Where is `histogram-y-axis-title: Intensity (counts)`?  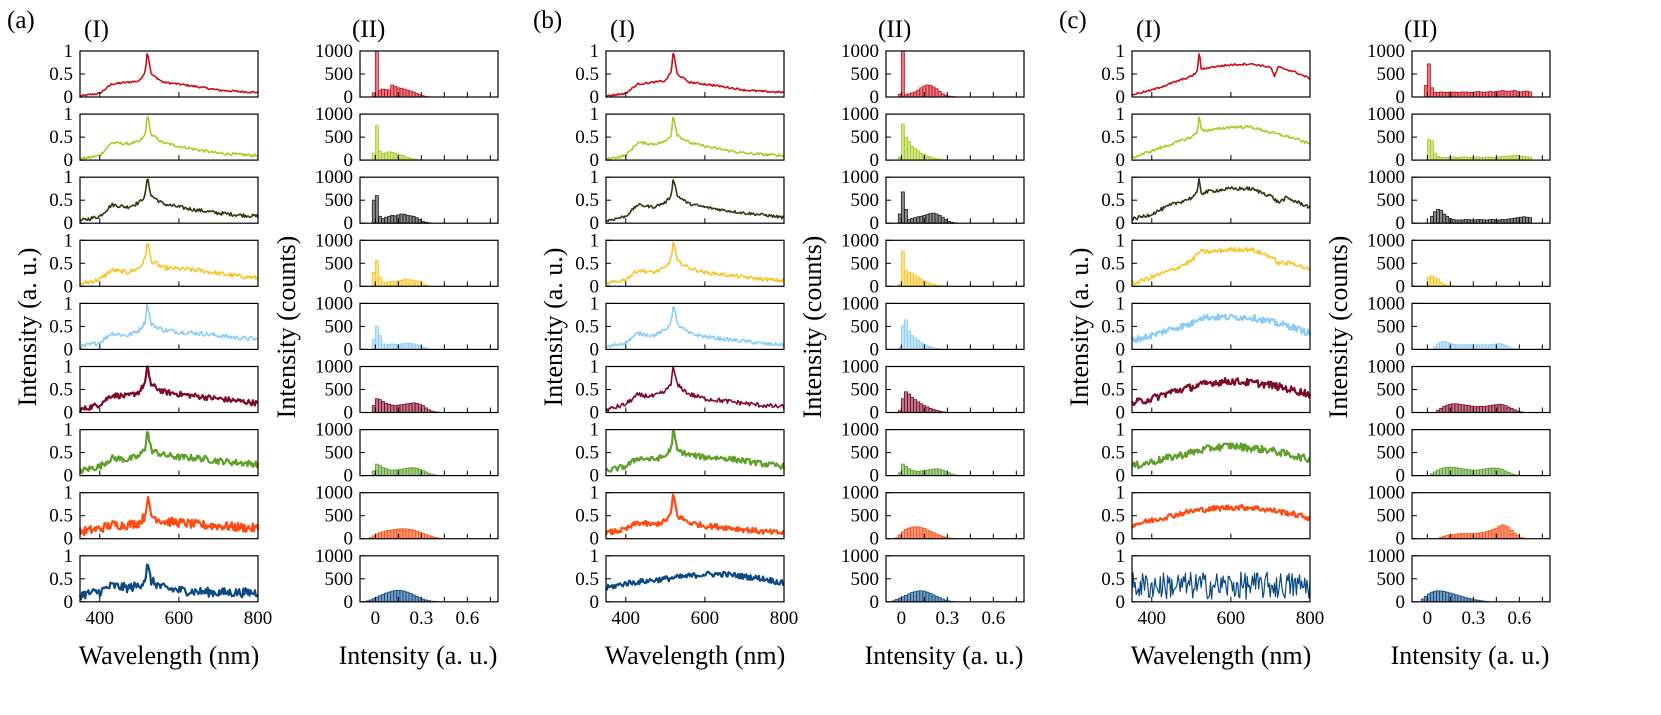
histogram-y-axis-title: Intensity (counts) is located at coordinates (1338, 327).